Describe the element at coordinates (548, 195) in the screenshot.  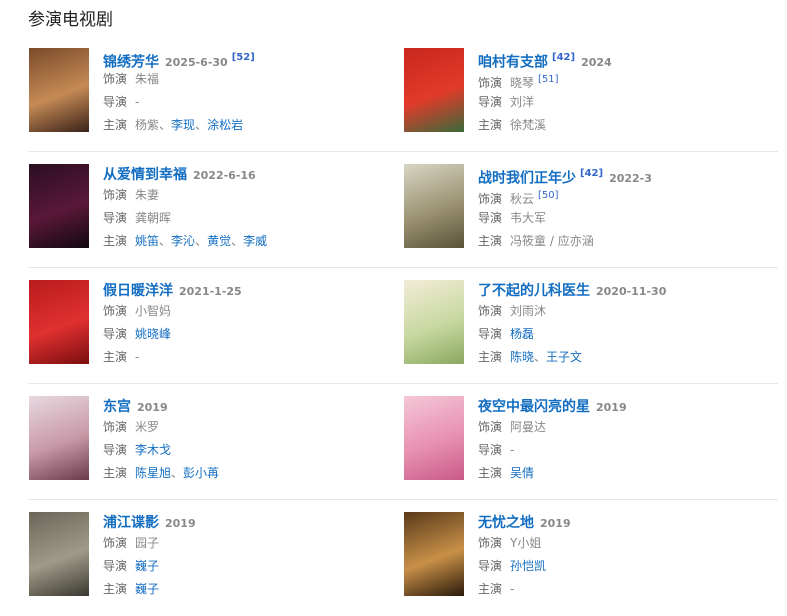
I see `citation-ref: [50]` at that location.